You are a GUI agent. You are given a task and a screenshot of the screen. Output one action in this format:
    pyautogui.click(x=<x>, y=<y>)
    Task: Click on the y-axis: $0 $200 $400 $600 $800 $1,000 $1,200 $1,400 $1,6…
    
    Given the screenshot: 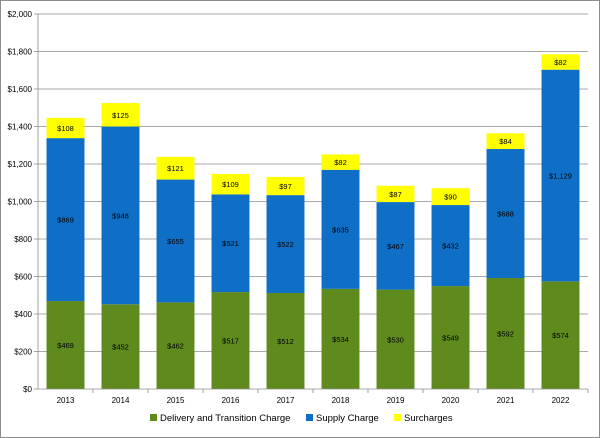 What is the action you would take?
    pyautogui.click(x=23, y=202)
    